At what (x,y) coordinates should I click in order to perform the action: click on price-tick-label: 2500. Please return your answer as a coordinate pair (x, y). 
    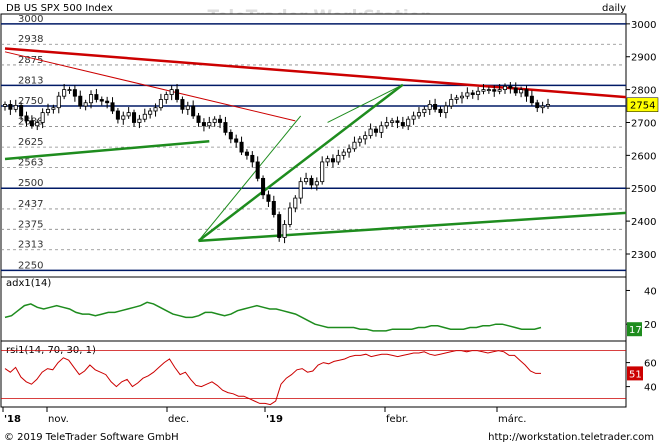
    Looking at the image, I should click on (643, 189).